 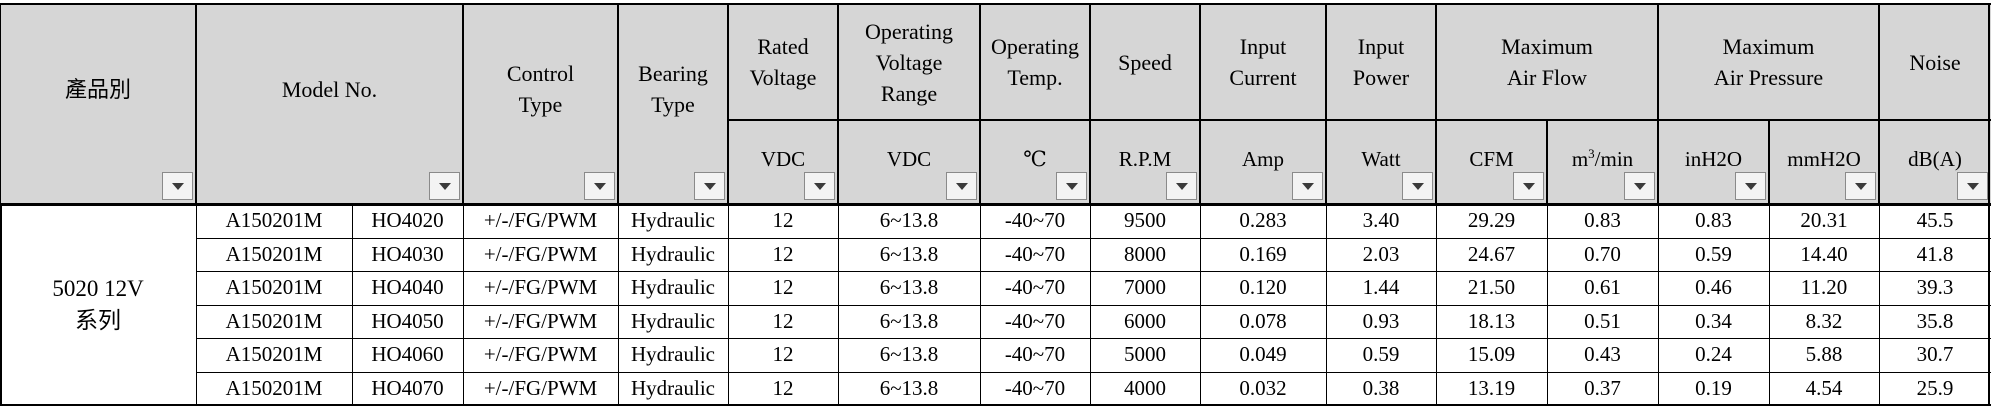 What do you see at coordinates (1491, 321) in the screenshot?
I see `cell-cfm: 18.13` at bounding box center [1491, 321].